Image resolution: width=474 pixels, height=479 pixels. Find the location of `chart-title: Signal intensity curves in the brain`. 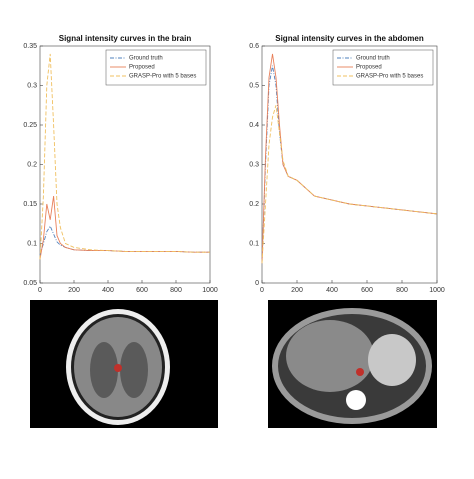

chart-title: Signal intensity curves in the brain is located at coordinates (125, 38).